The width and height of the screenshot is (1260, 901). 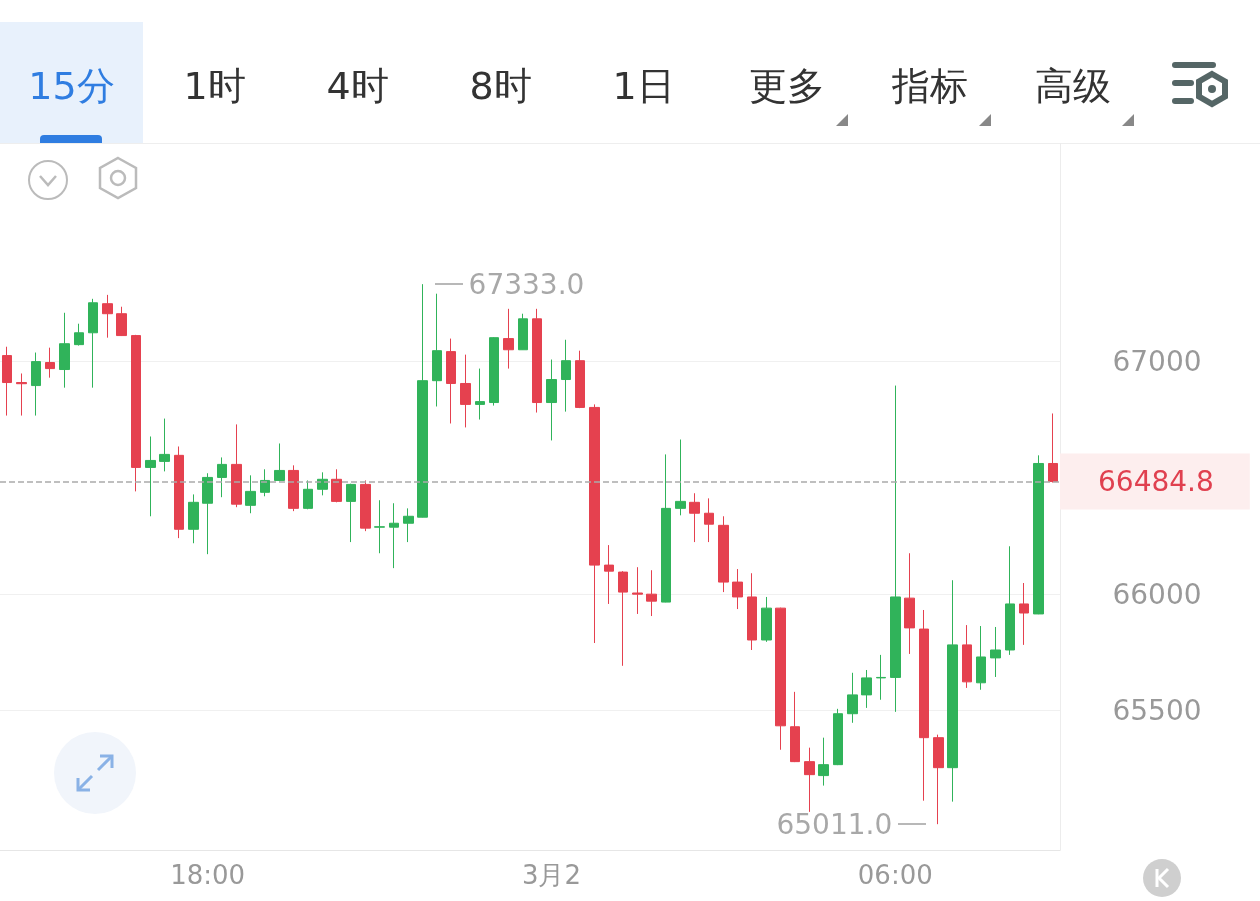 What do you see at coordinates (1156, 481) in the screenshot?
I see `ref-line-label: 66484.8` at bounding box center [1156, 481].